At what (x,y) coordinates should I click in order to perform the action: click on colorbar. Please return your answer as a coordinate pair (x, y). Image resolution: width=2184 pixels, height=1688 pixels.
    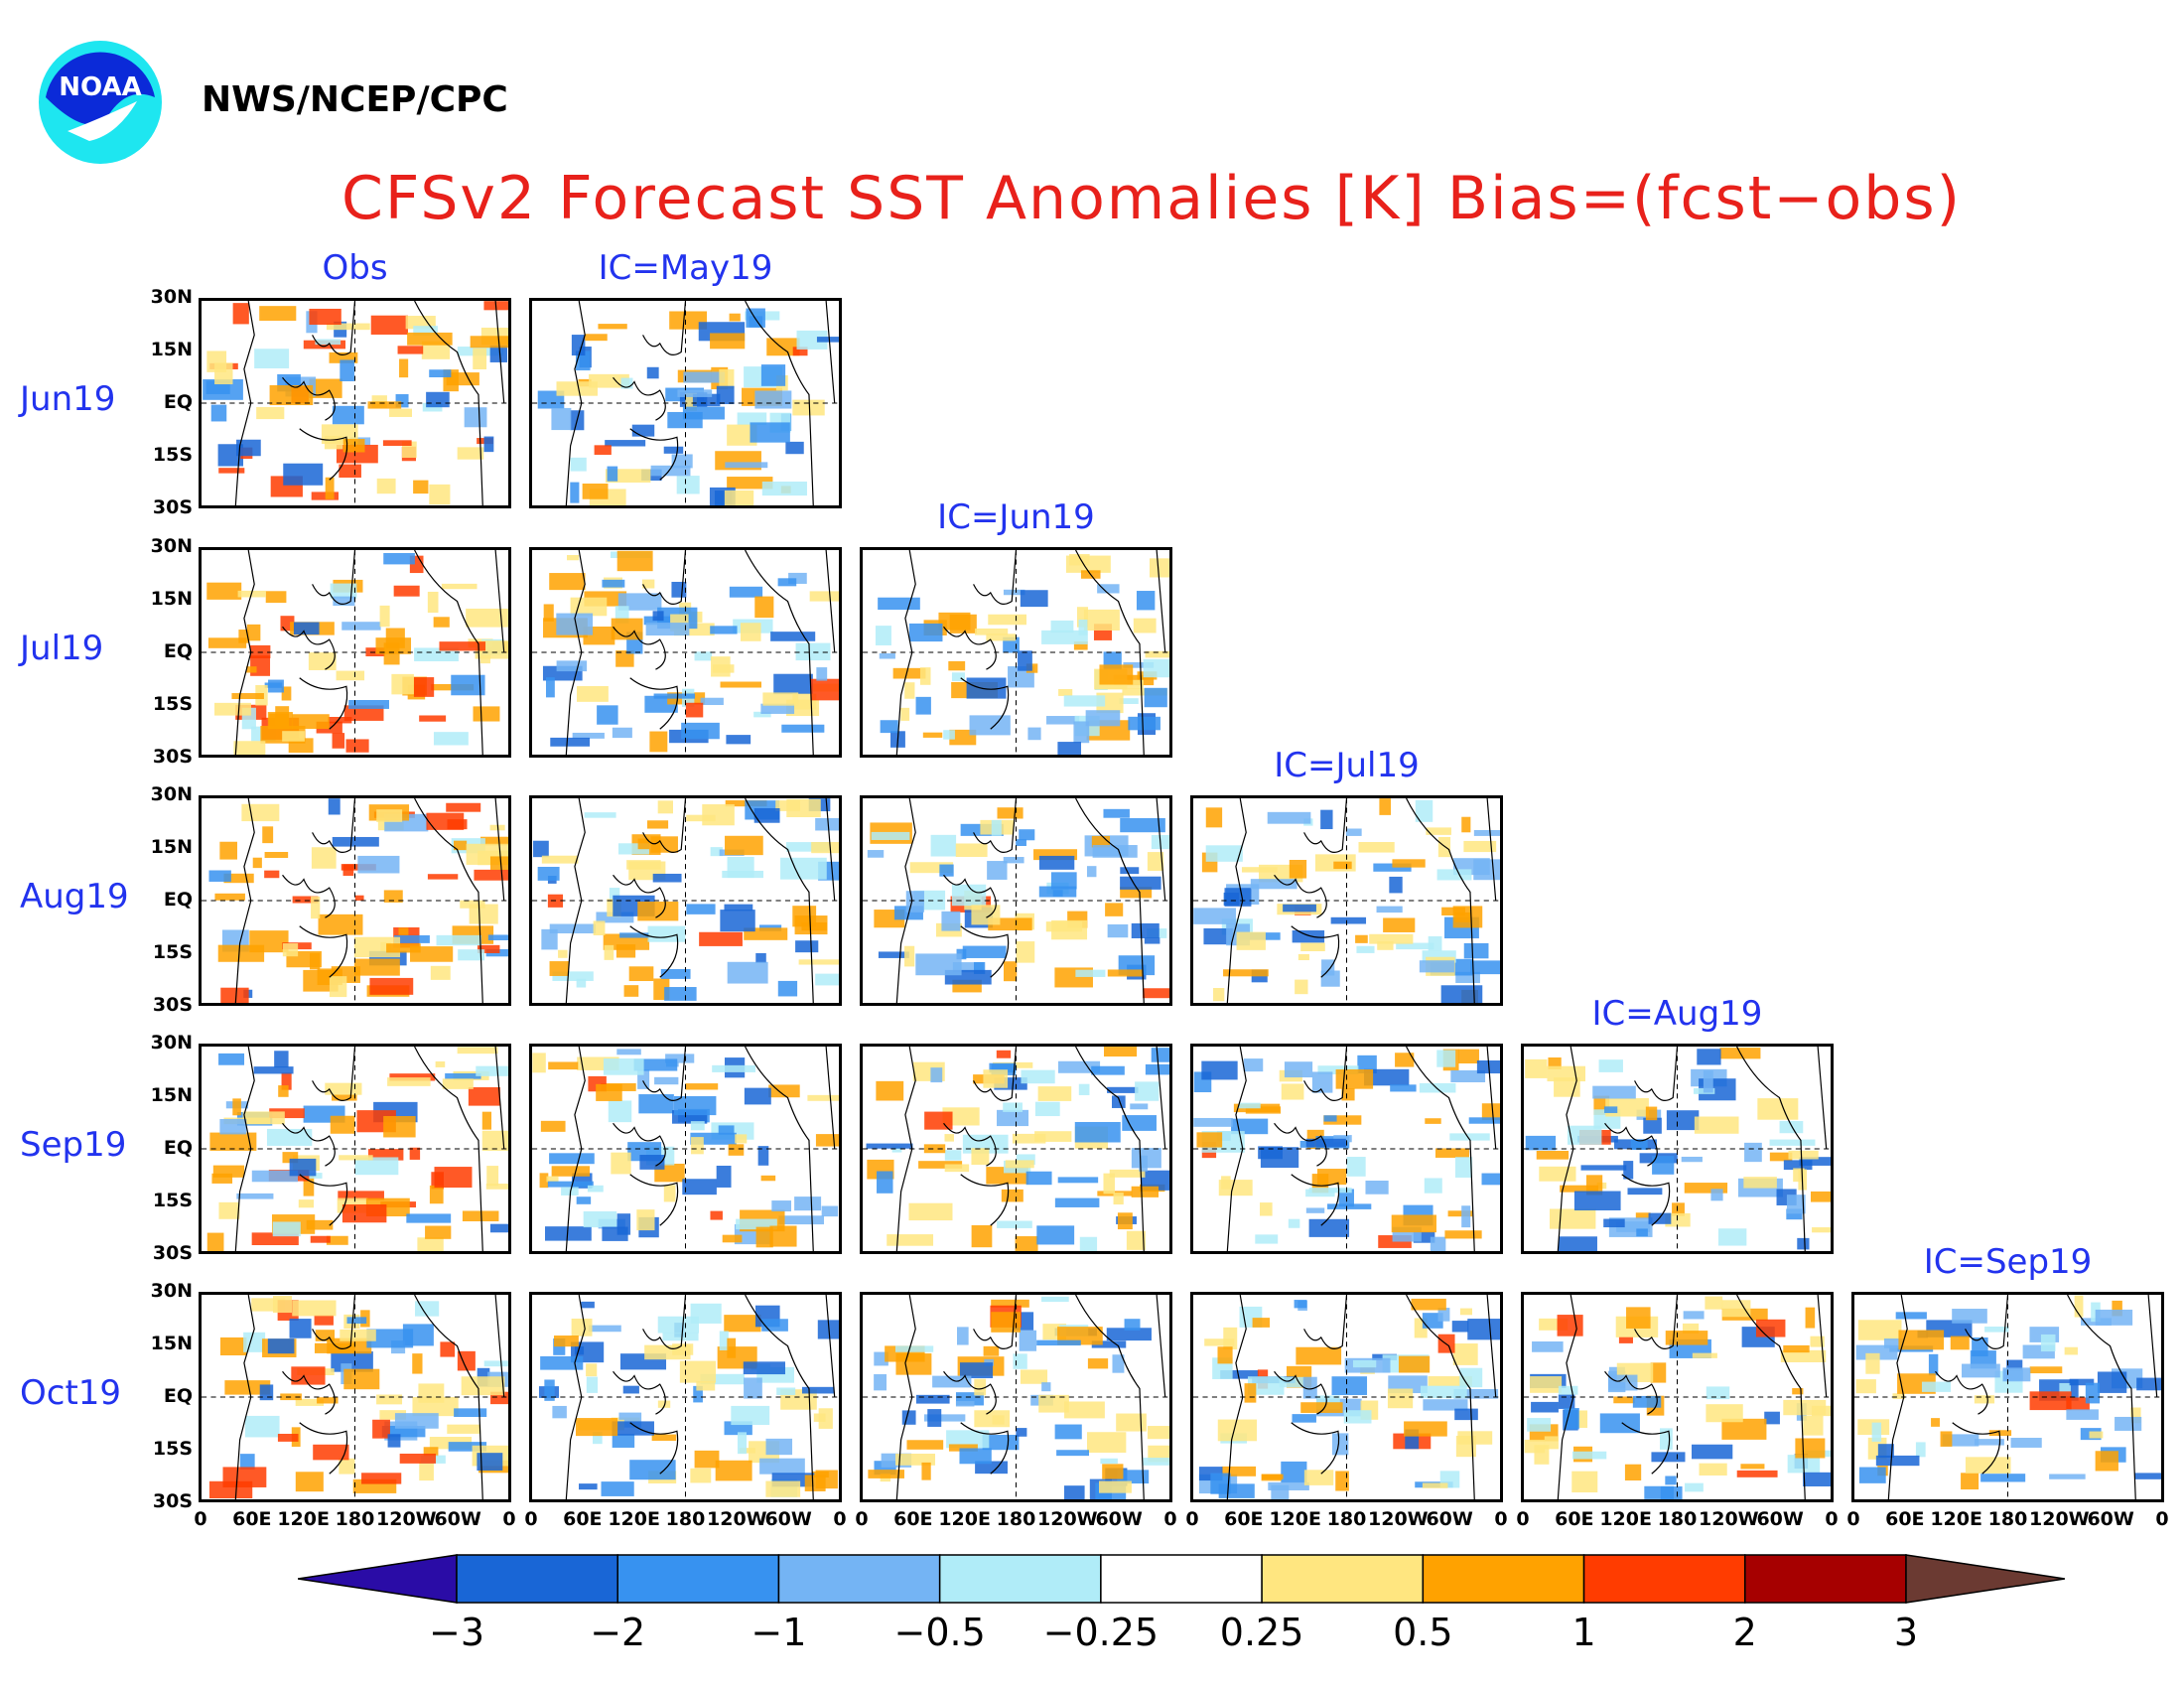
    Looking at the image, I should click on (1181, 1579).